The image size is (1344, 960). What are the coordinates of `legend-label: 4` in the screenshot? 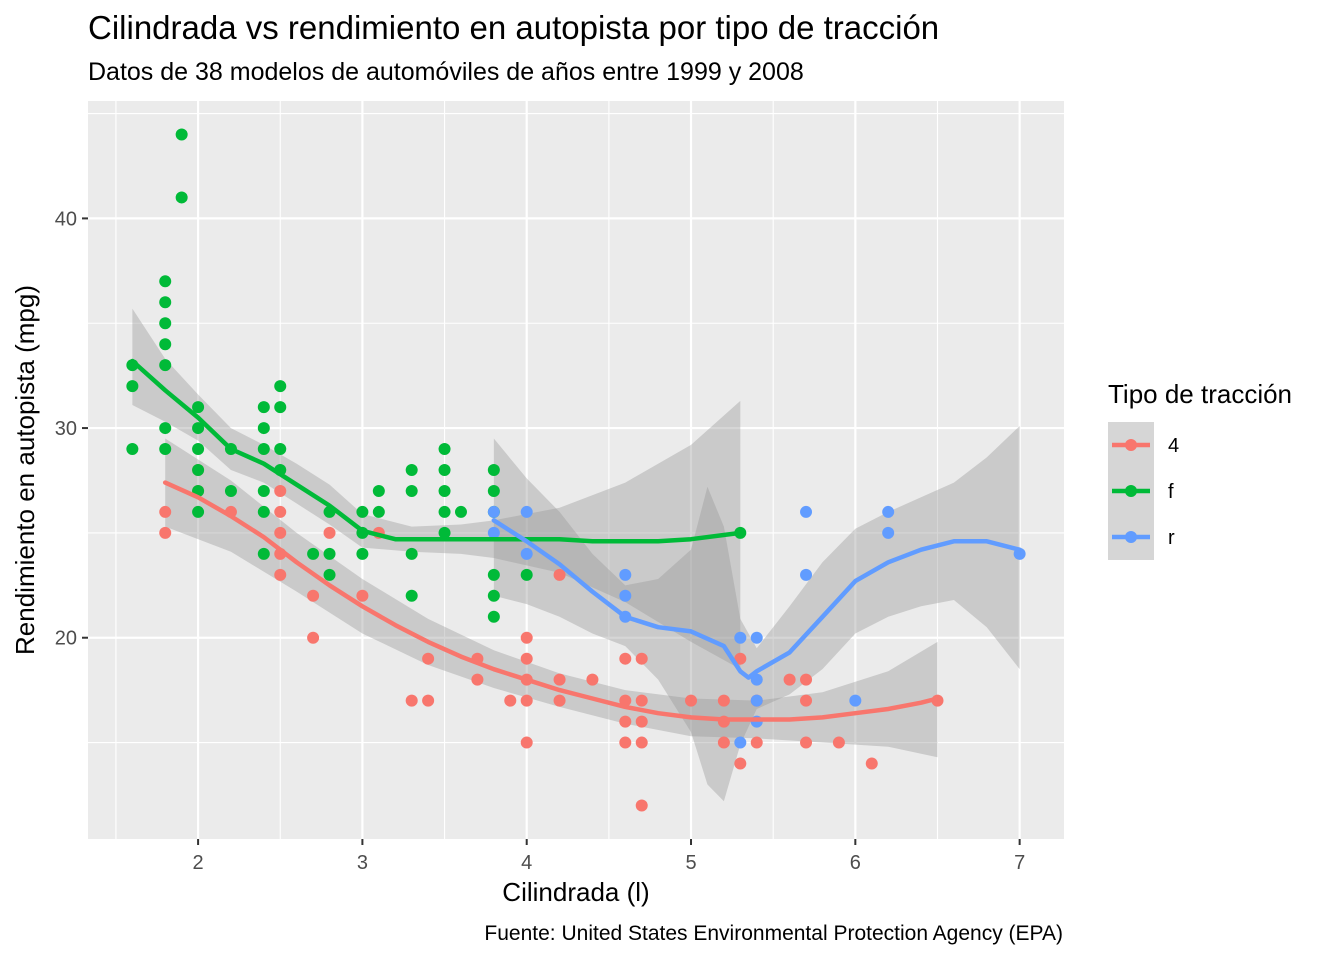 It's located at (1173, 446).